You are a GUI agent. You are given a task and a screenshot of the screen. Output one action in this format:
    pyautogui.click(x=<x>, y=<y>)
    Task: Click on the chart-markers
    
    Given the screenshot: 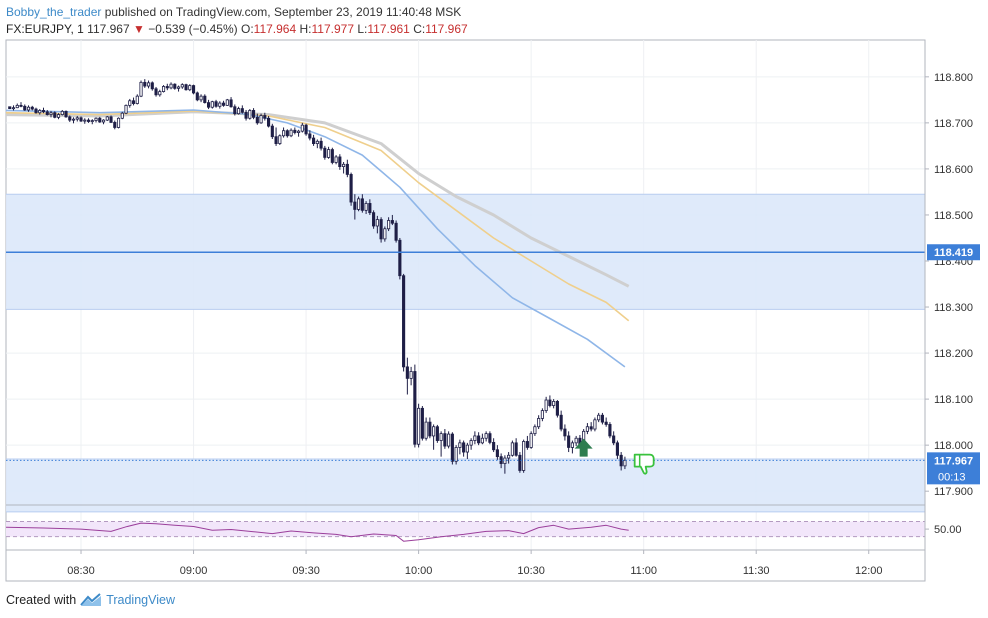 What is the action you would take?
    pyautogui.click(x=614, y=456)
    